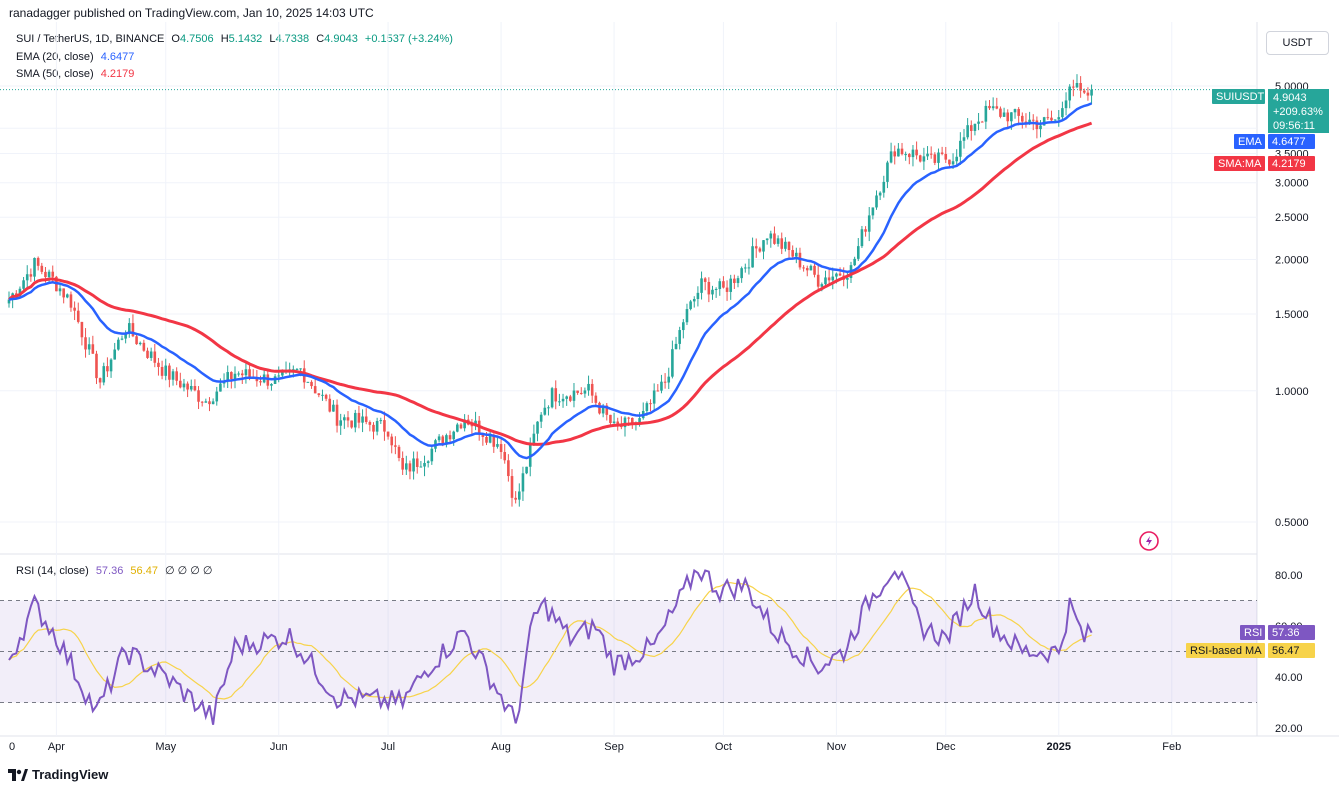 This screenshot has width=1339, height=791. I want to click on symbol-tag: SUIUSDT, so click(1238, 96).